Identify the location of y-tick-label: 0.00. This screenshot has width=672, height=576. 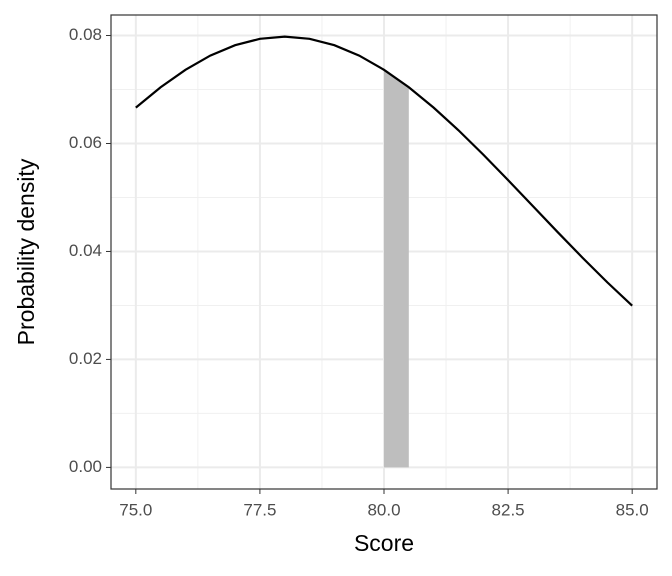
(85, 466).